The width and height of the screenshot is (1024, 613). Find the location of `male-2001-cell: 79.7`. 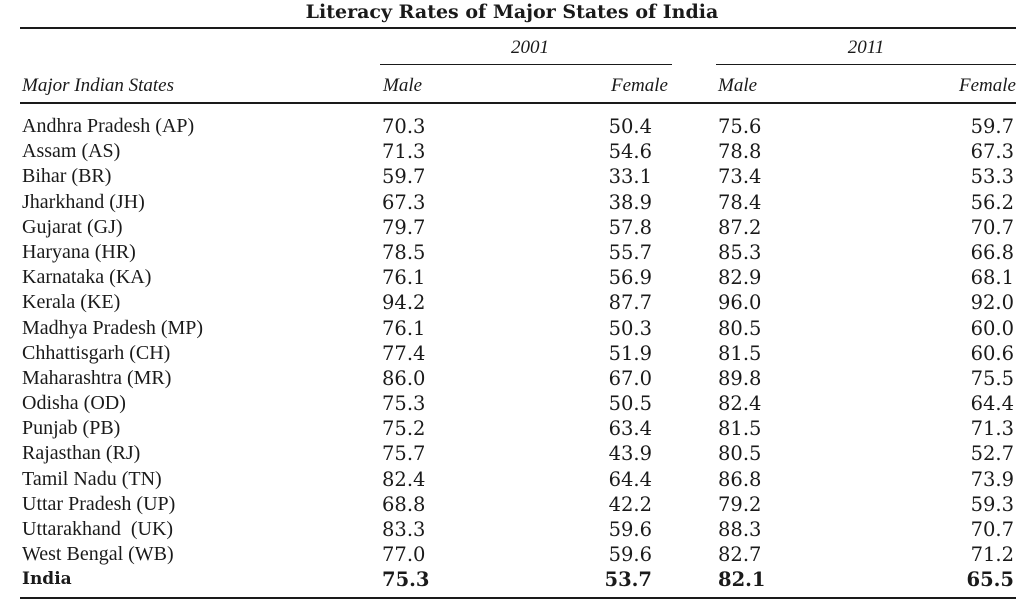

male-2001-cell: 79.7 is located at coordinates (404, 227).